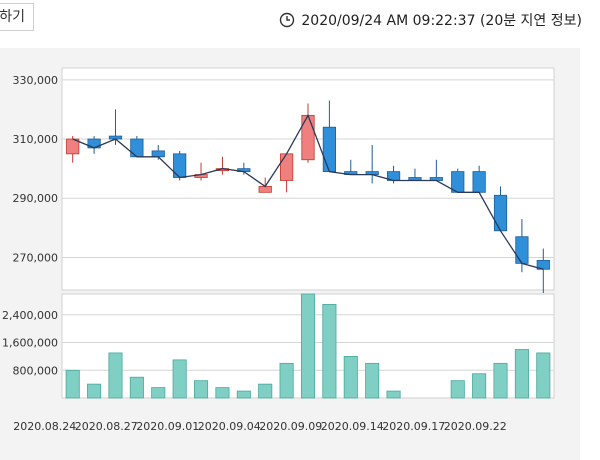 Image resolution: width=600 pixels, height=460 pixels. I want to click on volume-tick-label: 800,000, so click(36, 370).